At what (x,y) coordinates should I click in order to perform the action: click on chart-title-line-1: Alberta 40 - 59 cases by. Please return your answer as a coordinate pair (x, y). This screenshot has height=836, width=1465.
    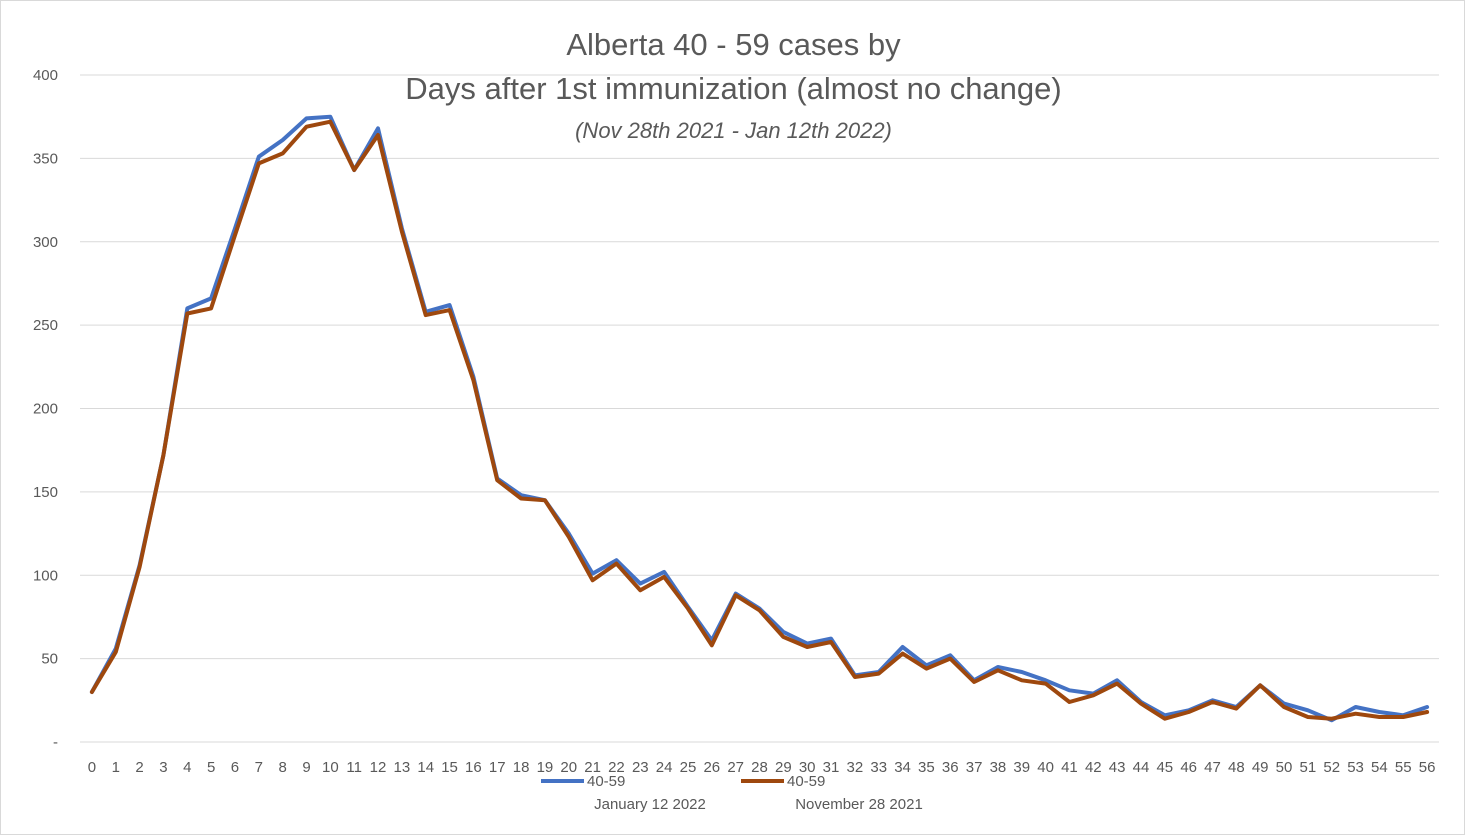
    Looking at the image, I should click on (733, 44).